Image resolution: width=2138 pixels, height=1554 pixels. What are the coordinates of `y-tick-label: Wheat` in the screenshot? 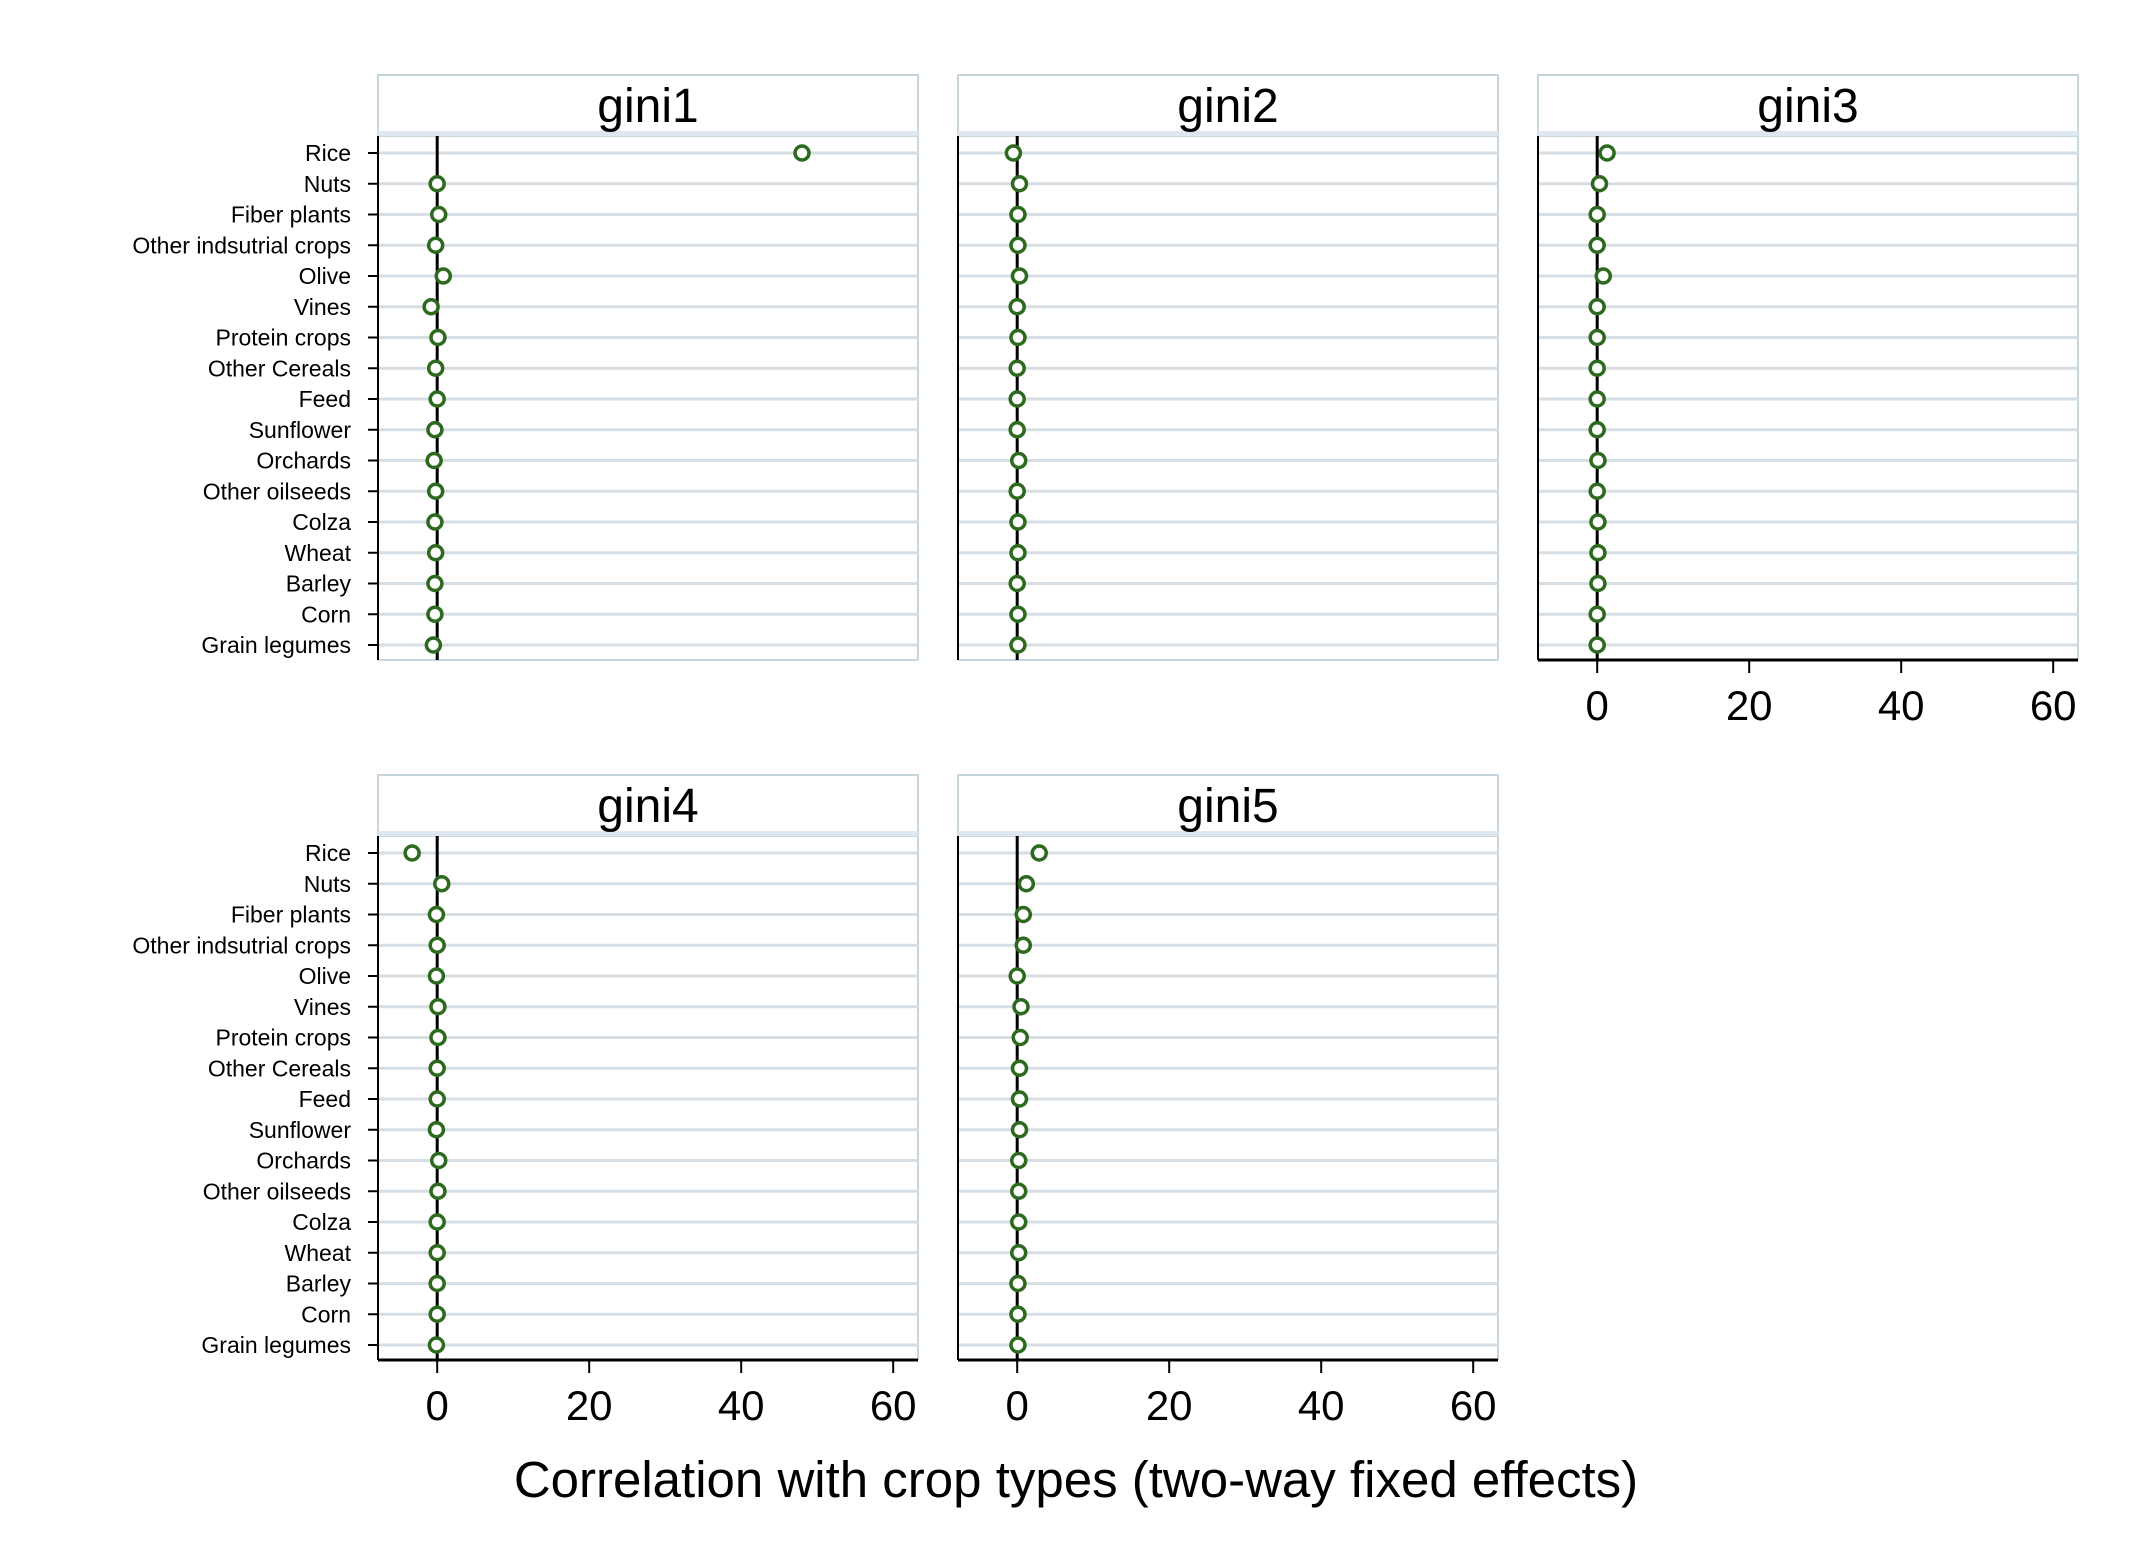 It's located at (318, 1253).